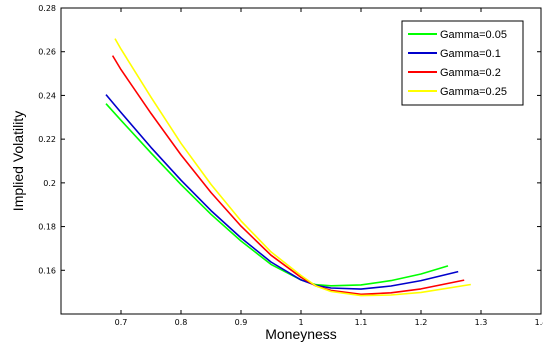  I want to click on y-tick-label: 0.28, so click(47, 8).